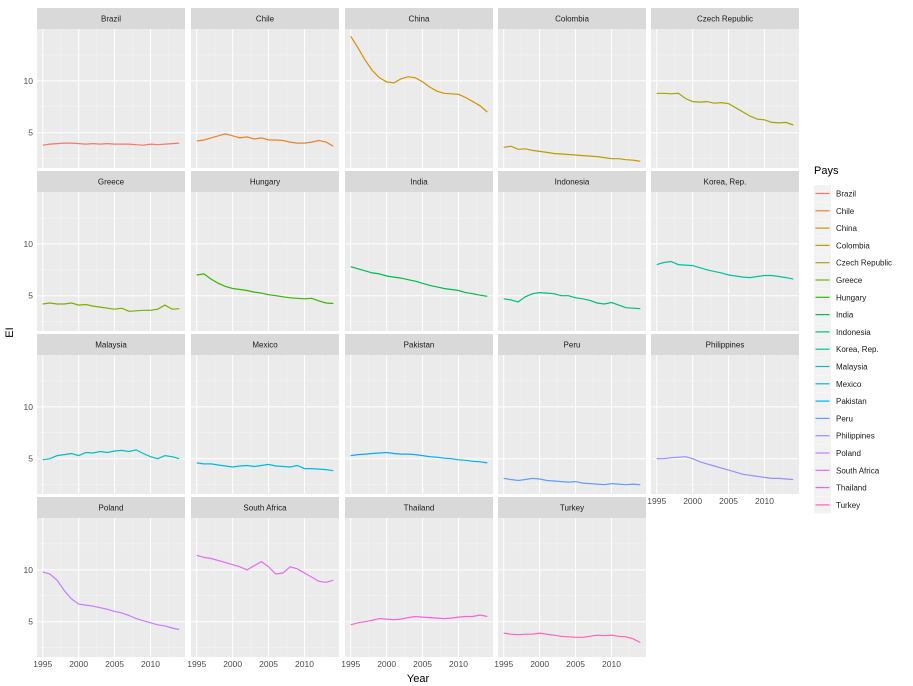 Image resolution: width=913 pixels, height=686 pixels. Describe the element at coordinates (265, 140) in the screenshot. I see `series-line-chile` at that location.